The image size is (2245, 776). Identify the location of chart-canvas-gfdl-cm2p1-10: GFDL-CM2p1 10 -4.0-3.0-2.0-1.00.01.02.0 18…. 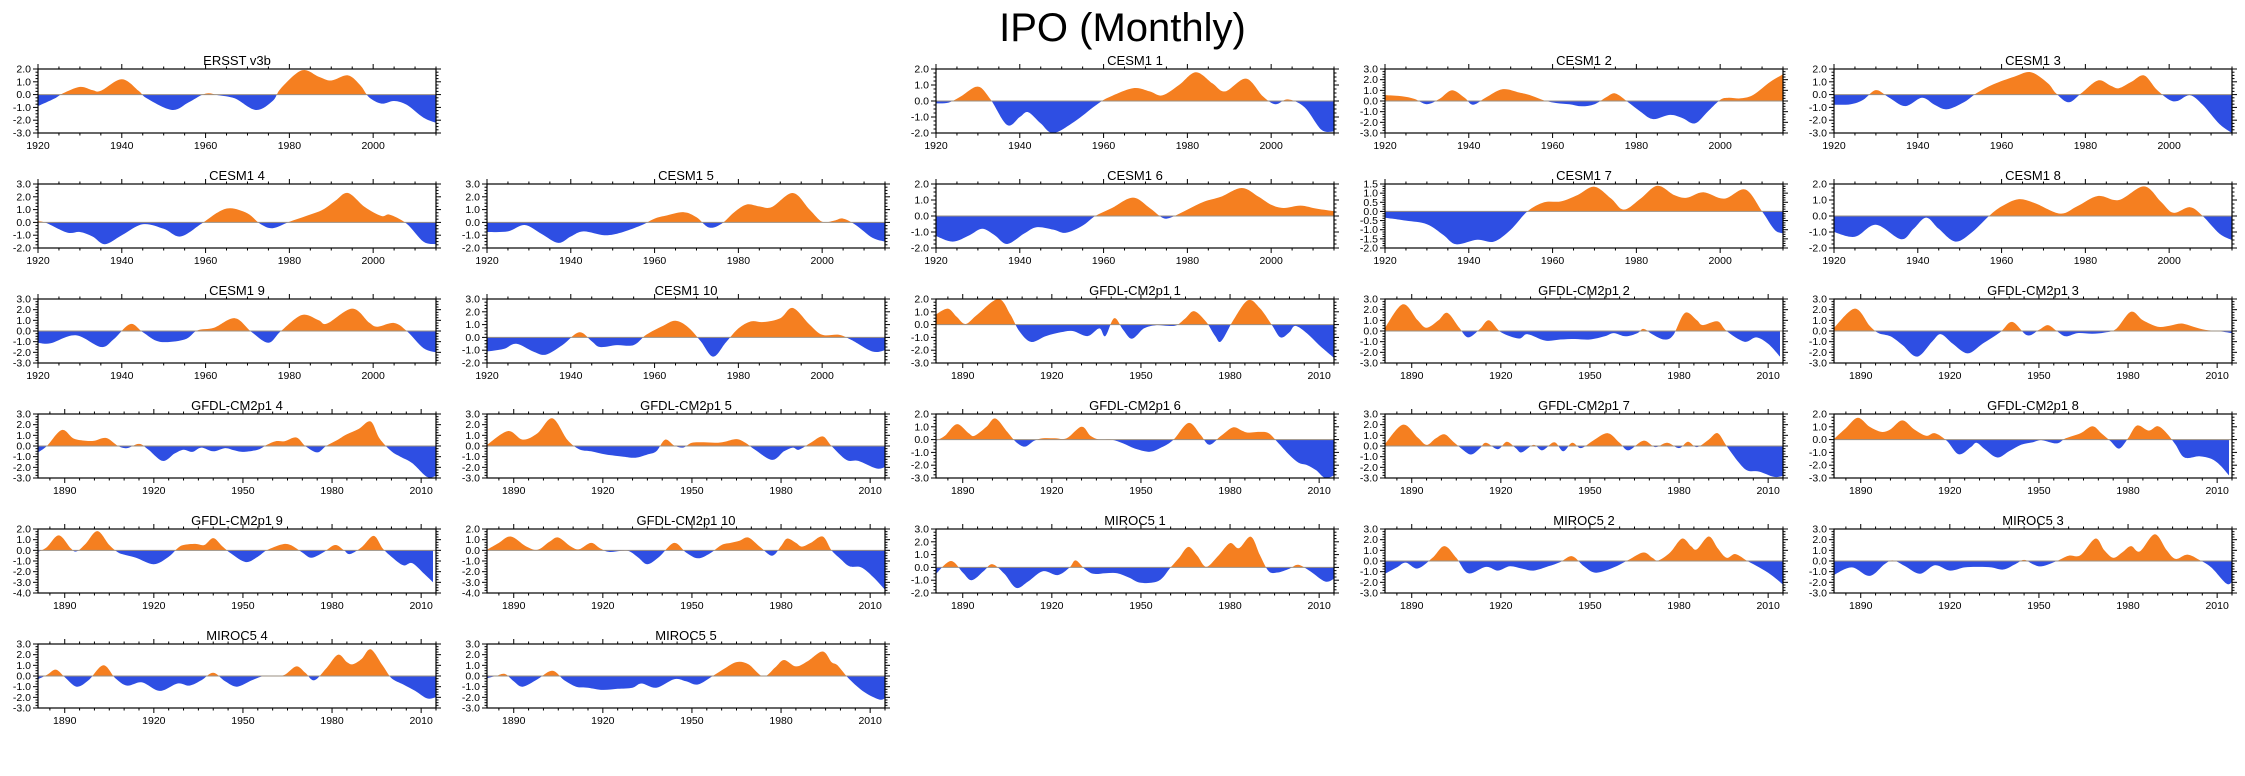
(676, 563).